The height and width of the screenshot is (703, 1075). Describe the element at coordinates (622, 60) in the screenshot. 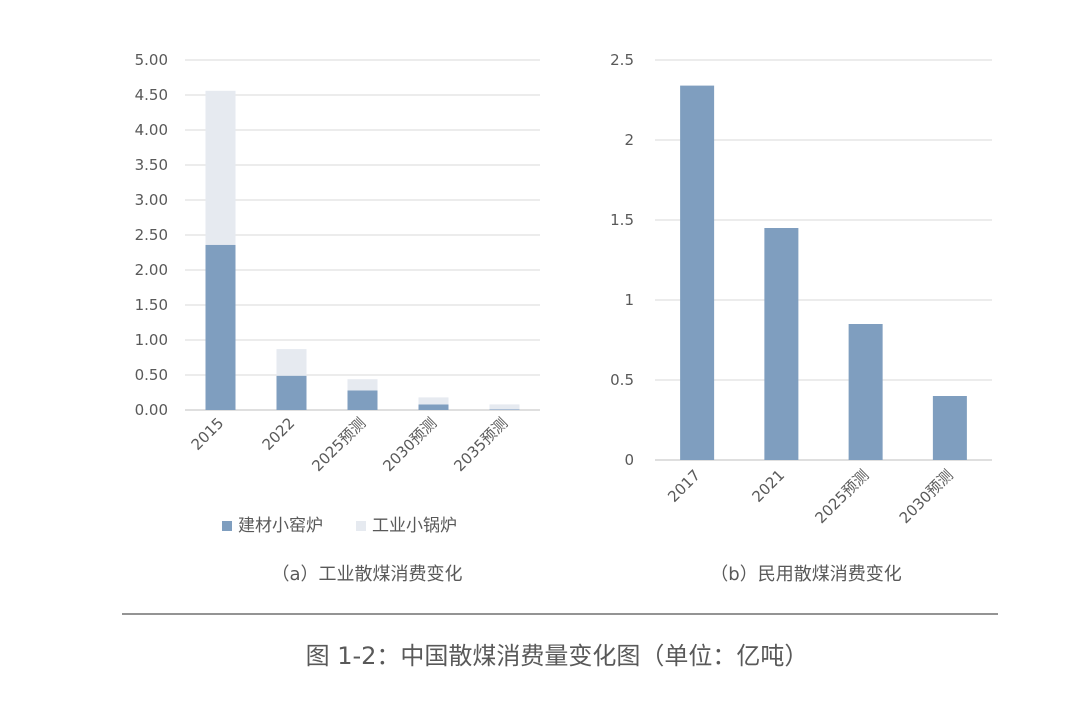

I see `y-tick-label: 2.5` at that location.